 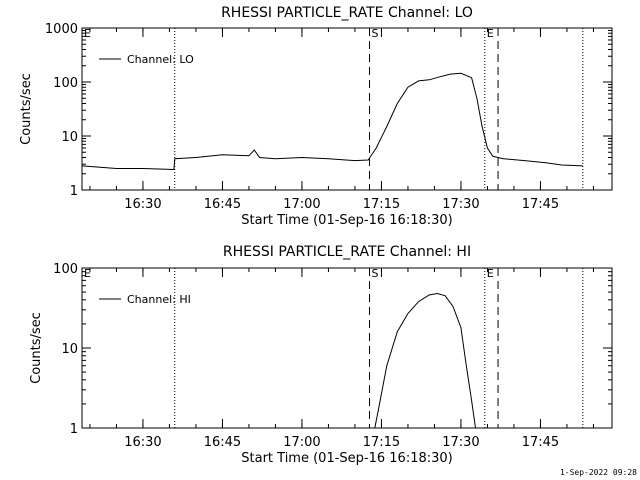 I want to click on legend-label: Channel: LO, so click(x=160, y=59).